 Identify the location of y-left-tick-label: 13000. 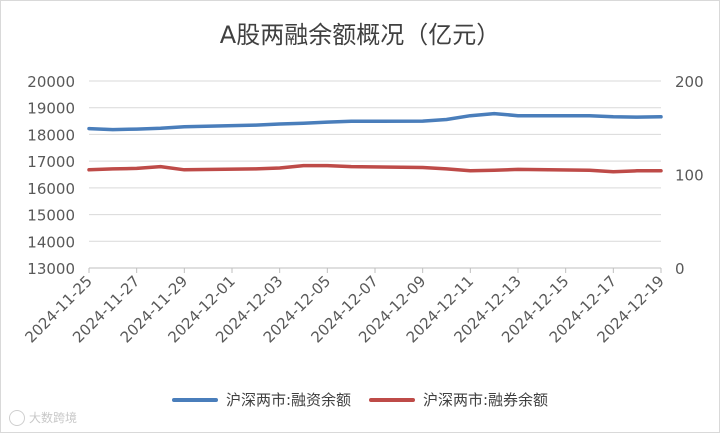
(51, 269).